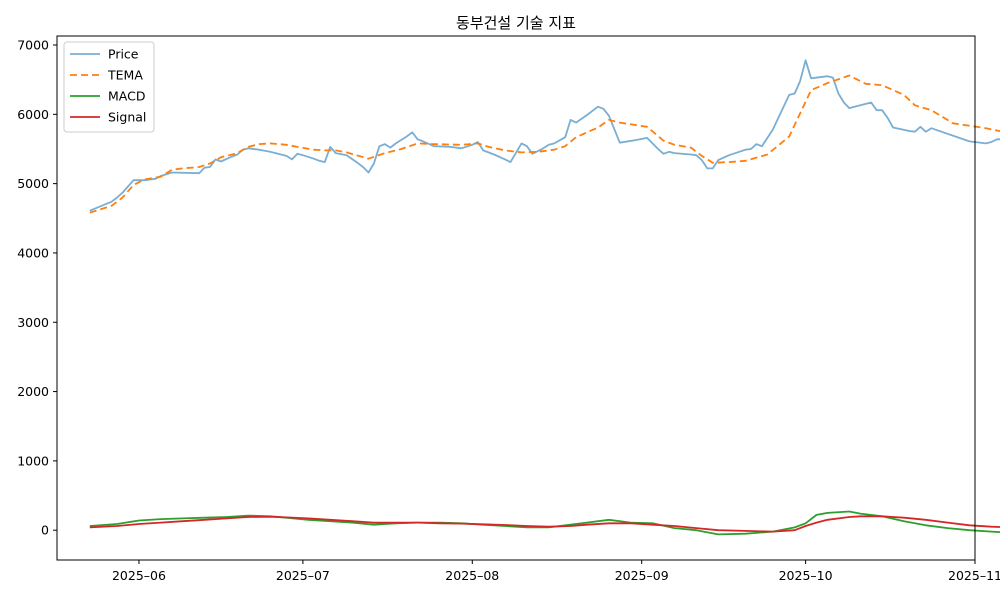 Image resolution: width=1000 pixels, height=604 pixels. What do you see at coordinates (642, 575) in the screenshot?
I see `x-tick-label: 2025–09` at bounding box center [642, 575].